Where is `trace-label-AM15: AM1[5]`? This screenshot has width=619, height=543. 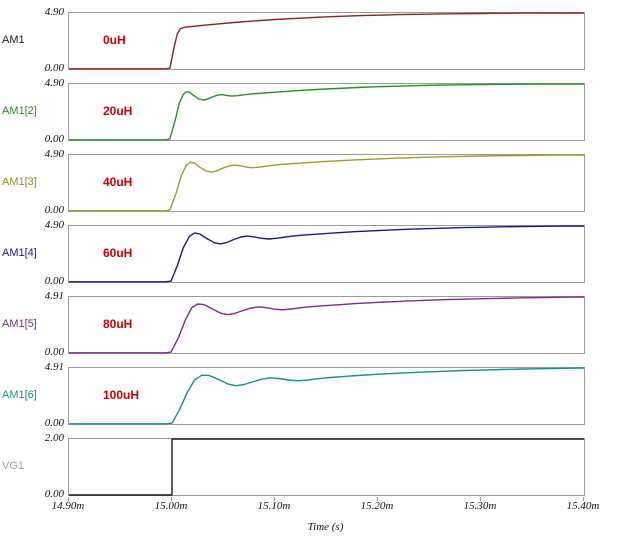
trace-label-AM15: AM1[5] is located at coordinates (19, 324).